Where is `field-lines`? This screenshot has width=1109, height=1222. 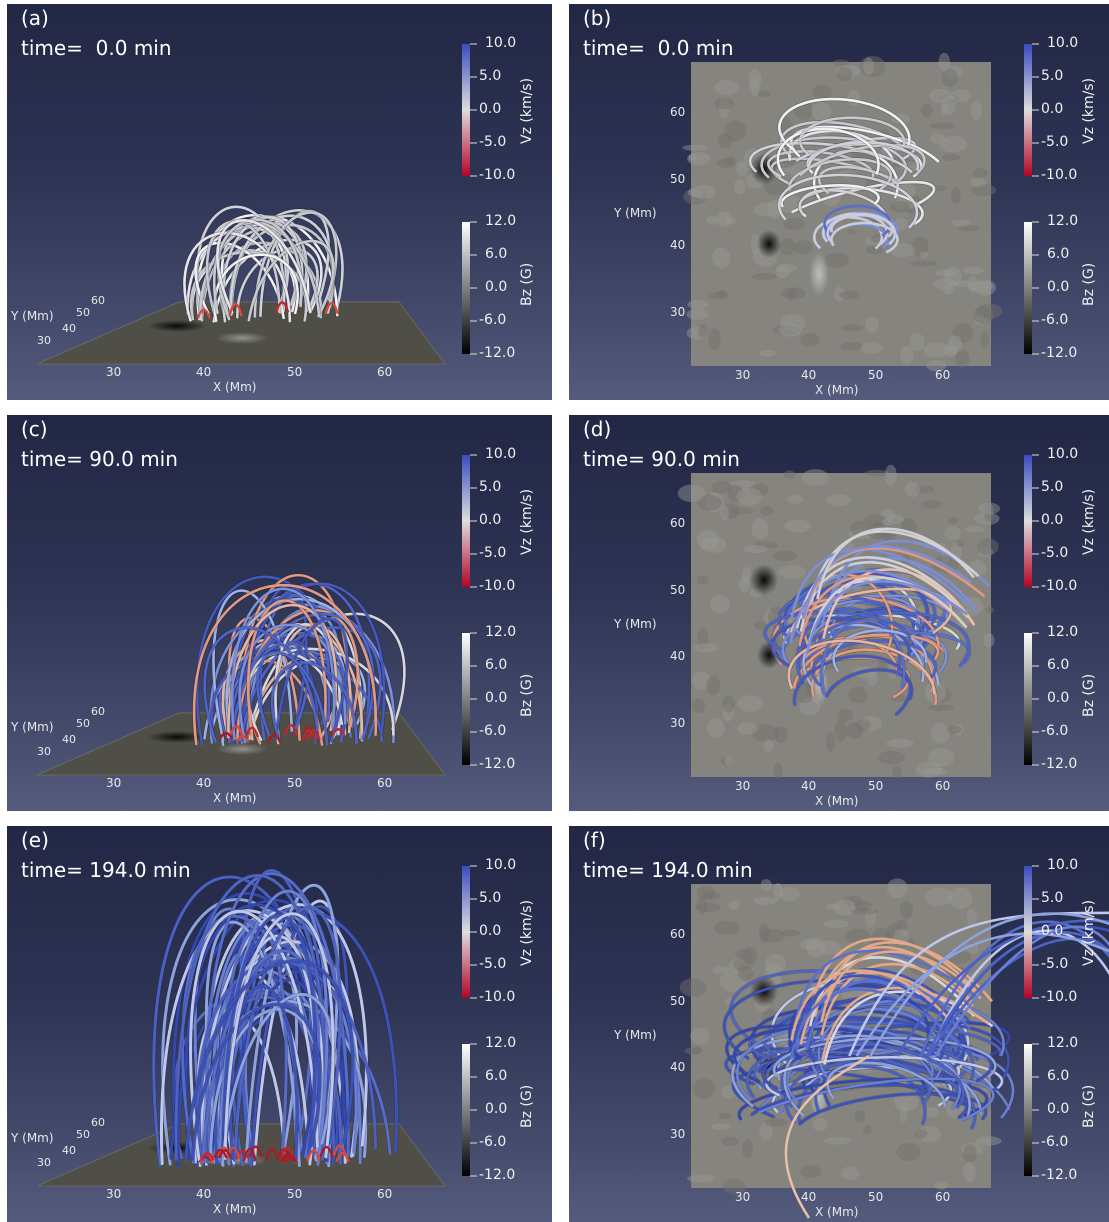
field-lines is located at coordinates (876, 622).